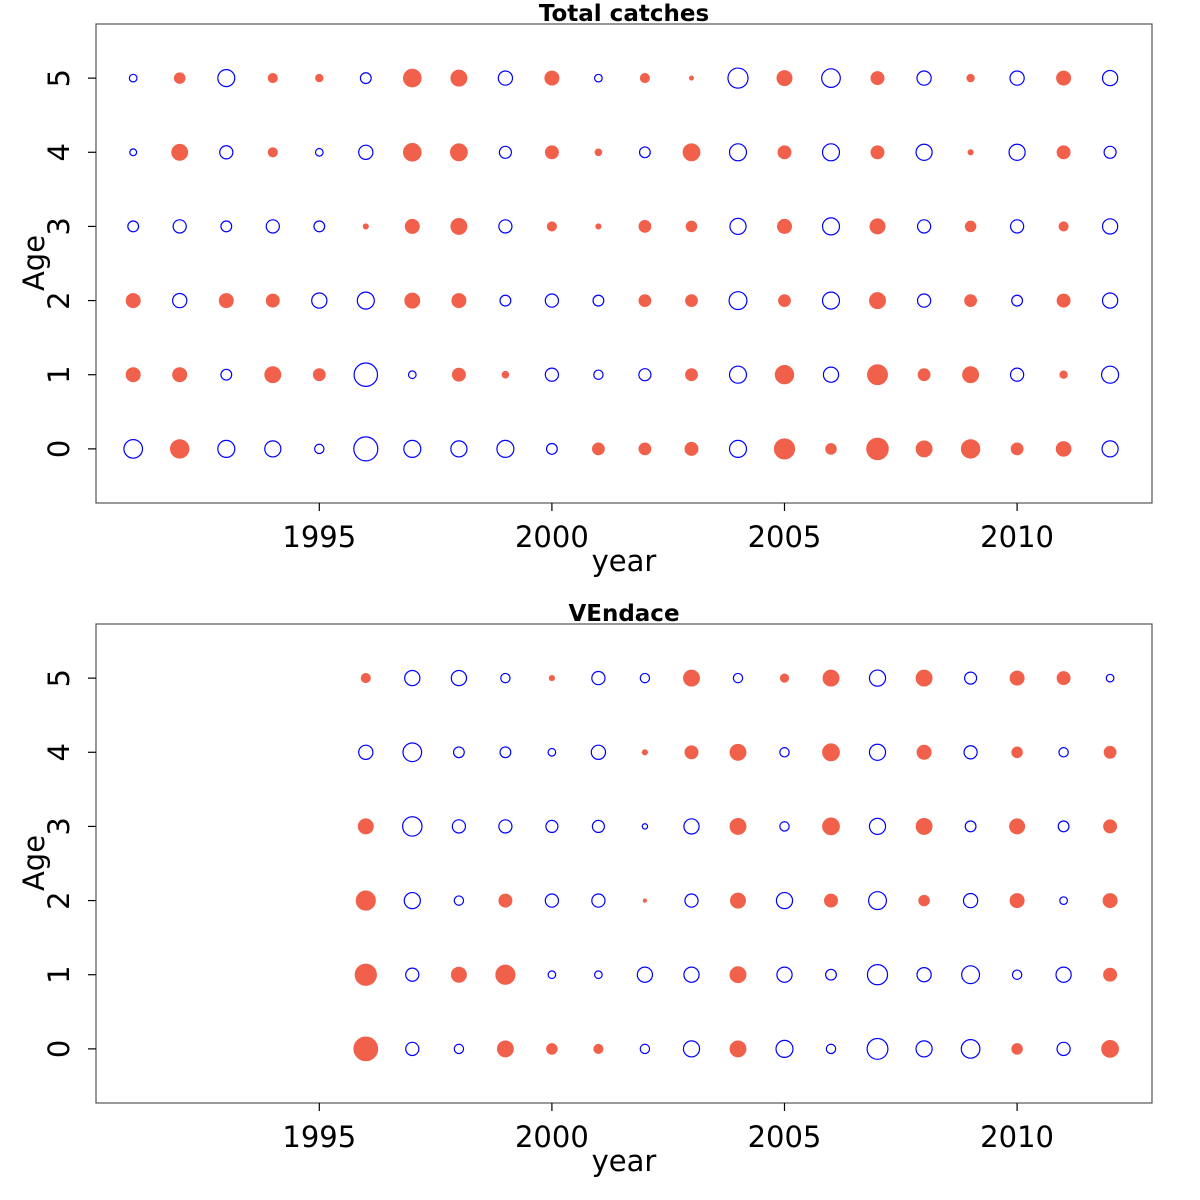 The image size is (1200, 1200). Describe the element at coordinates (319, 152) in the screenshot. I see `bubble-age4-1995` at that location.